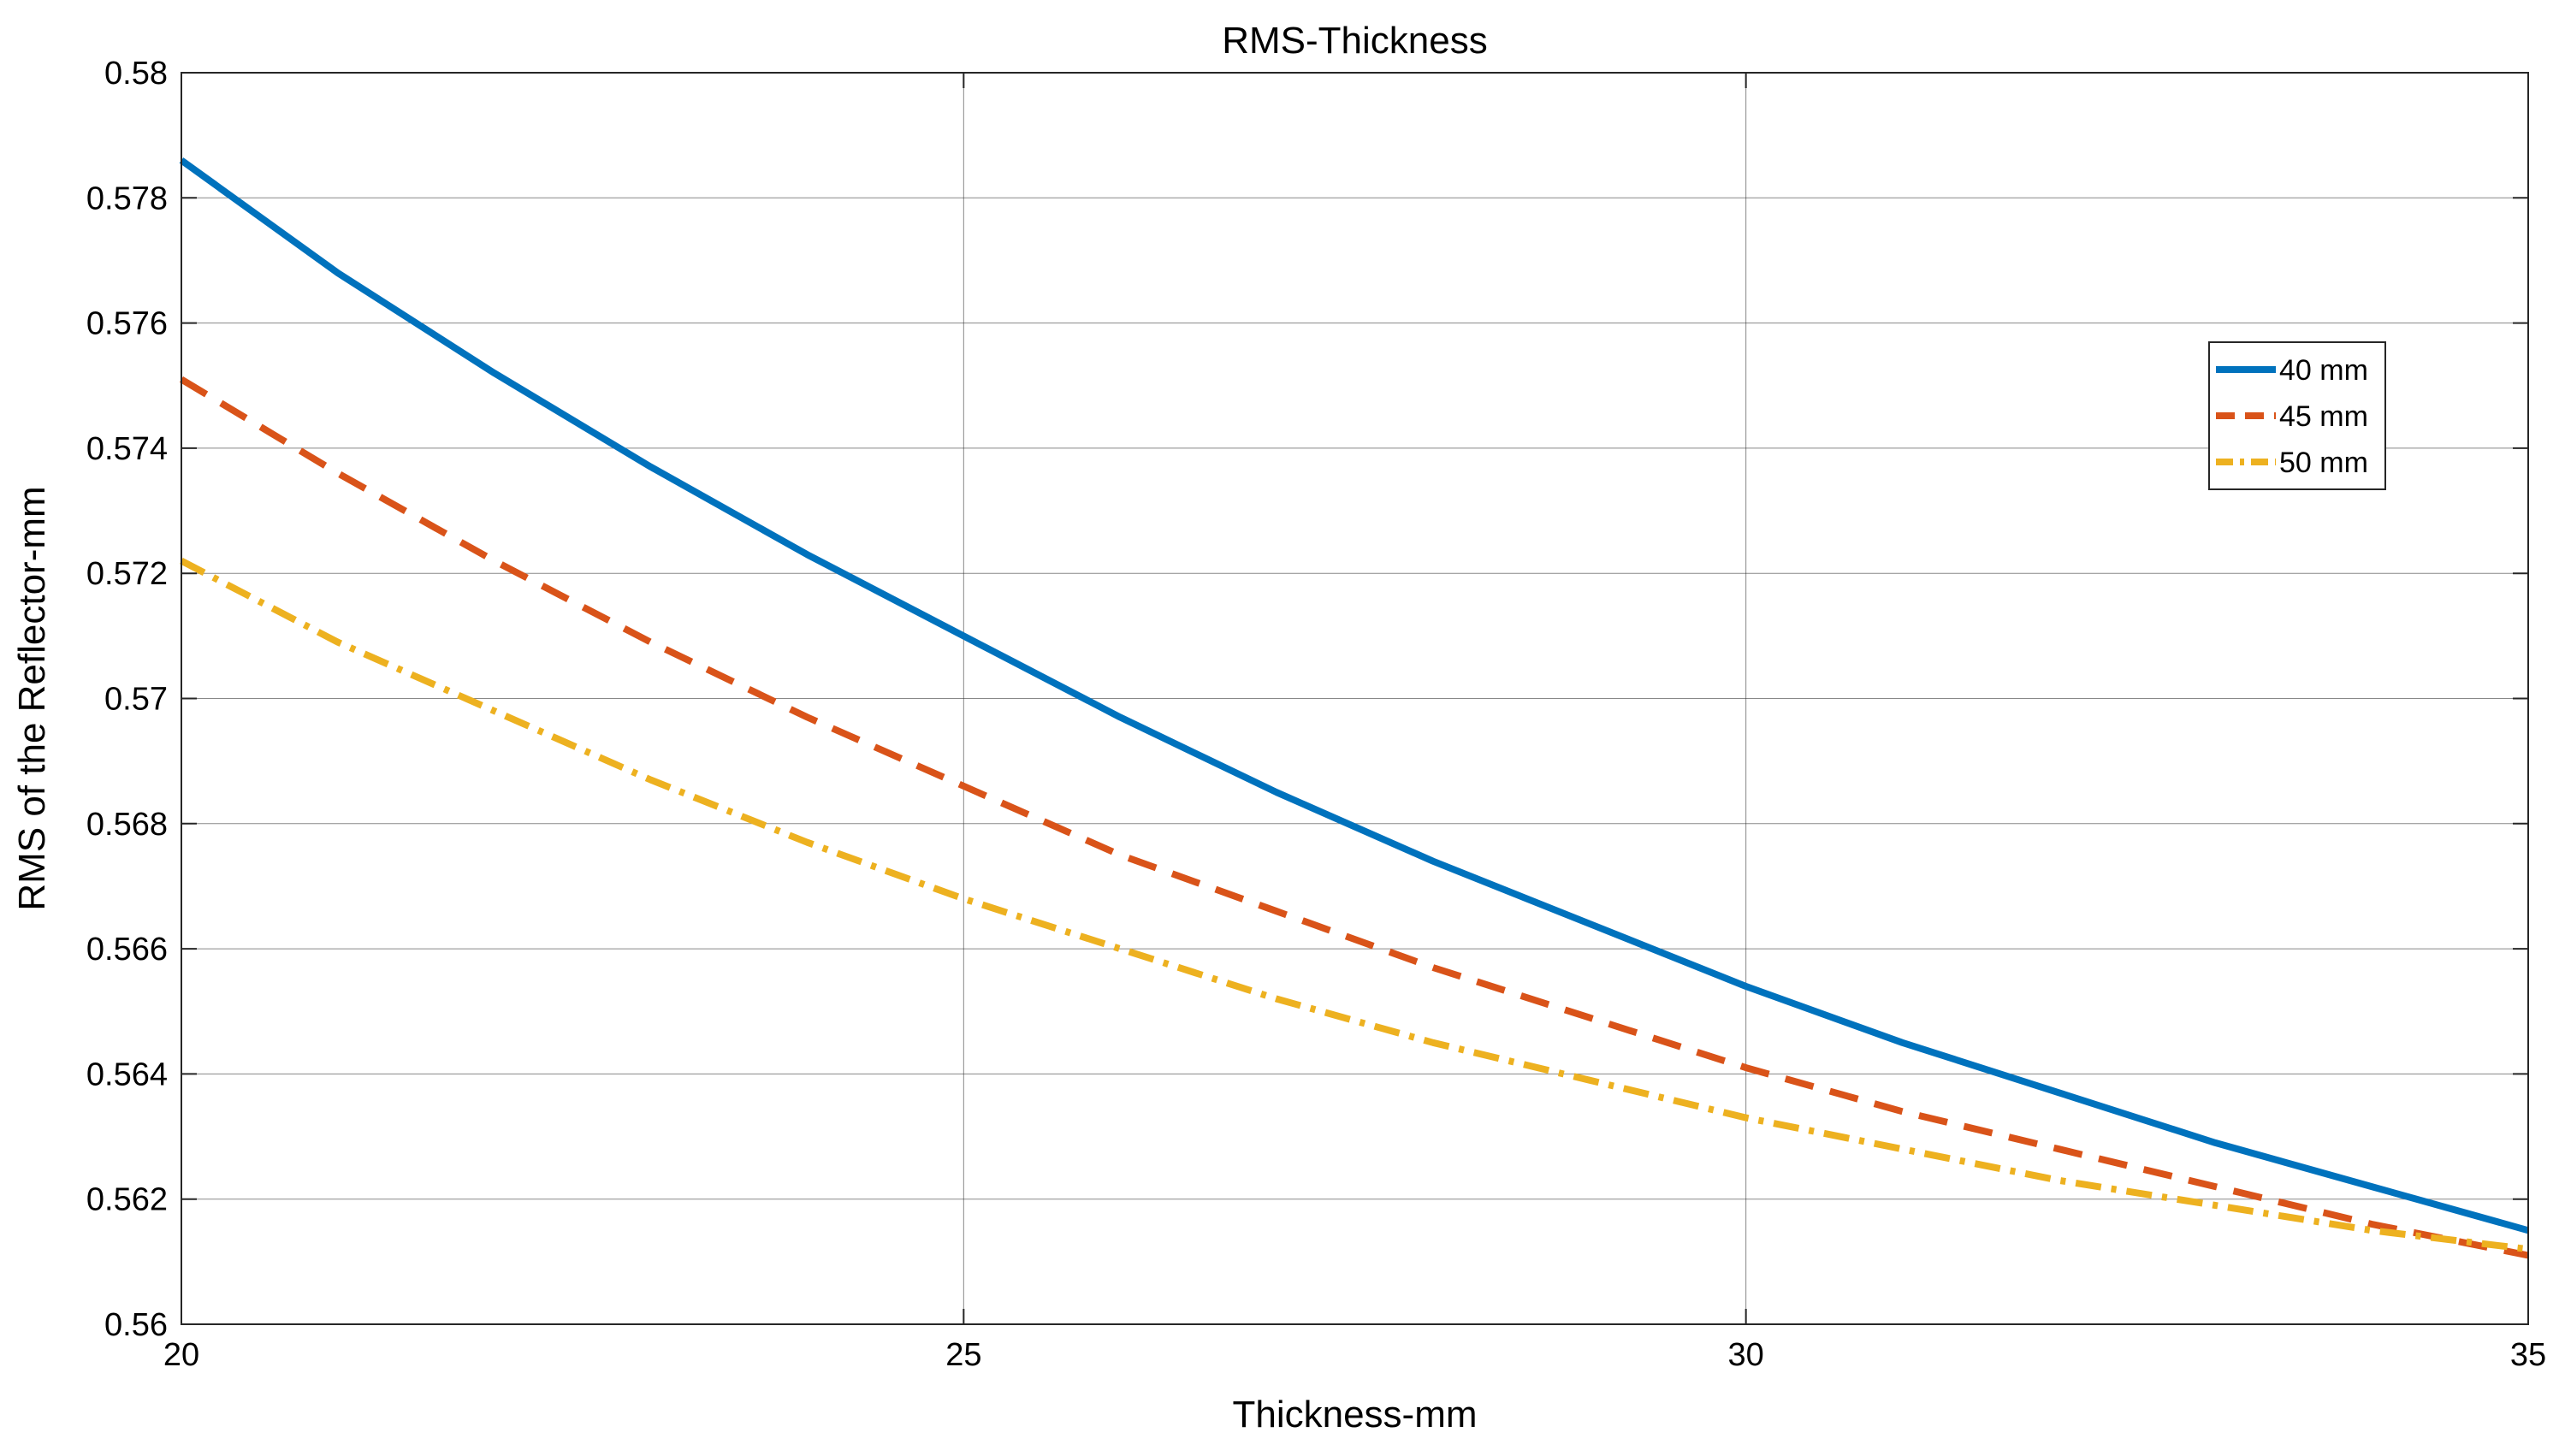  I want to click on y-tick-label: 0.572, so click(127, 574).